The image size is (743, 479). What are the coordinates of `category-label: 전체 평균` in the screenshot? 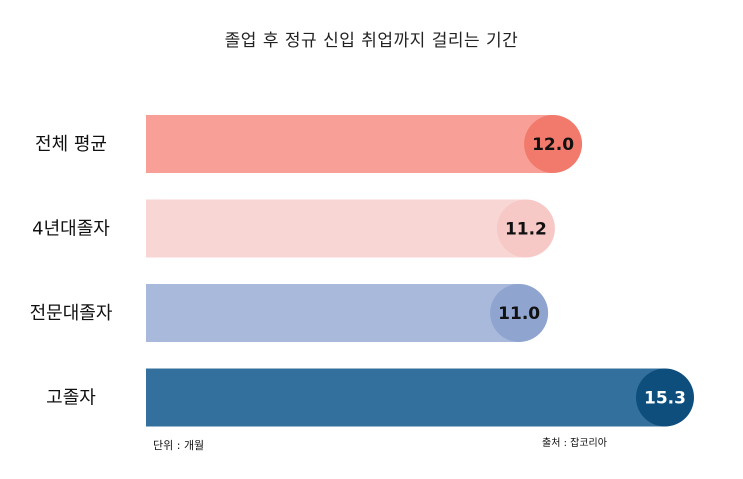 It's located at (71, 144).